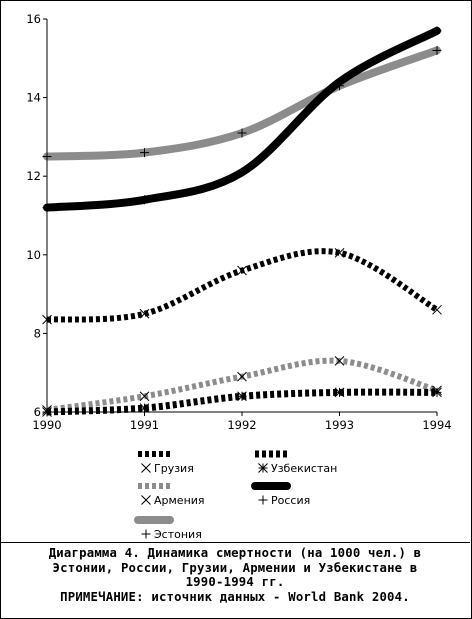 The width and height of the screenshot is (472, 619). I want to click on legend-label: Армения, so click(179, 500).